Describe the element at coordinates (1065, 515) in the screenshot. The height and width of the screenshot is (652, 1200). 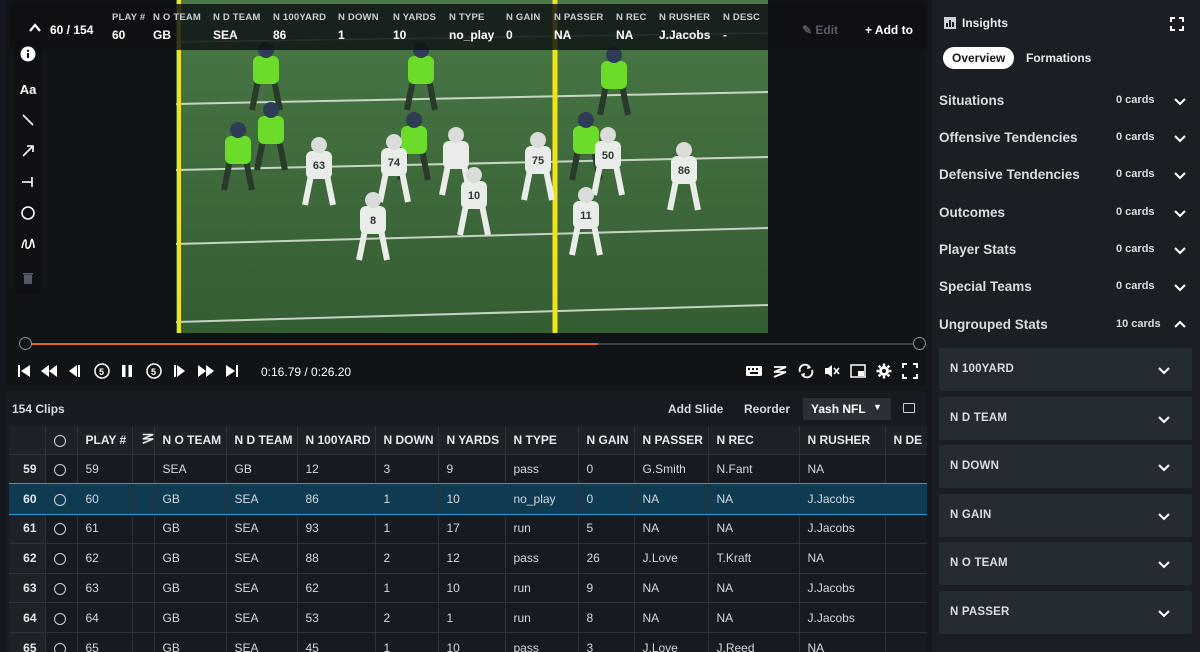
I see `stat-card: N GAIN` at that location.